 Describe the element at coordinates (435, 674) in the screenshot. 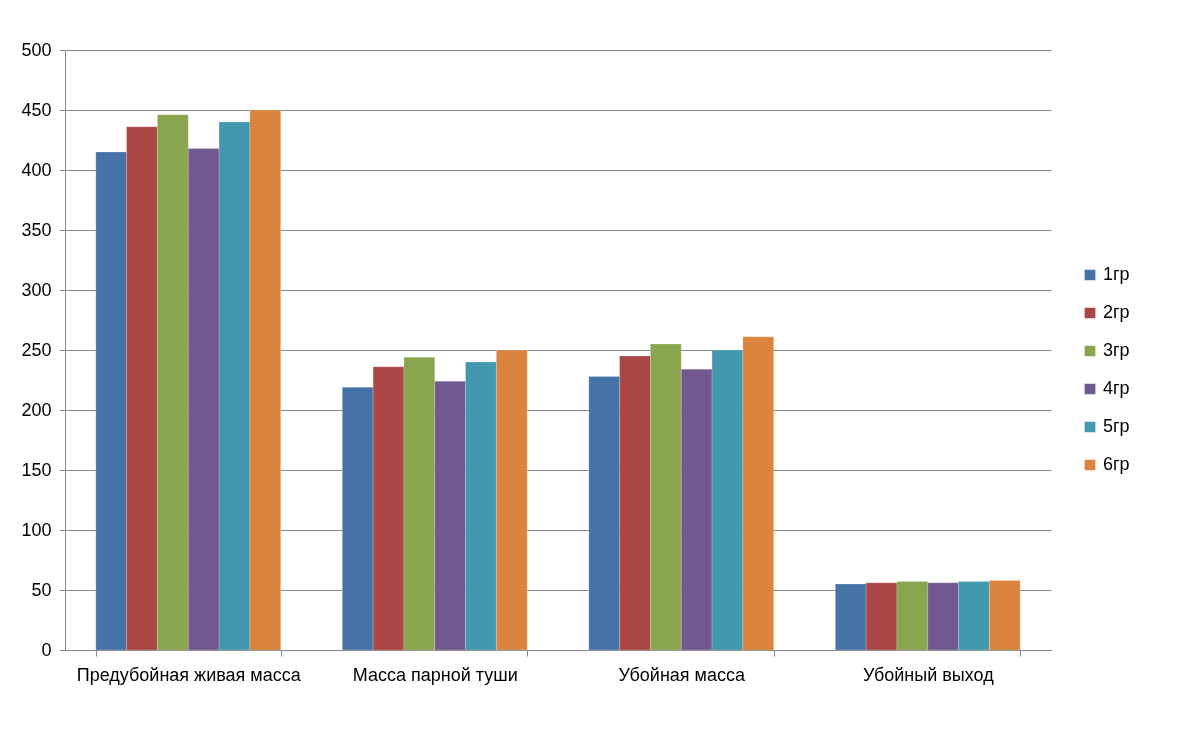

I see `x-tick-label: Масса парной туши` at that location.